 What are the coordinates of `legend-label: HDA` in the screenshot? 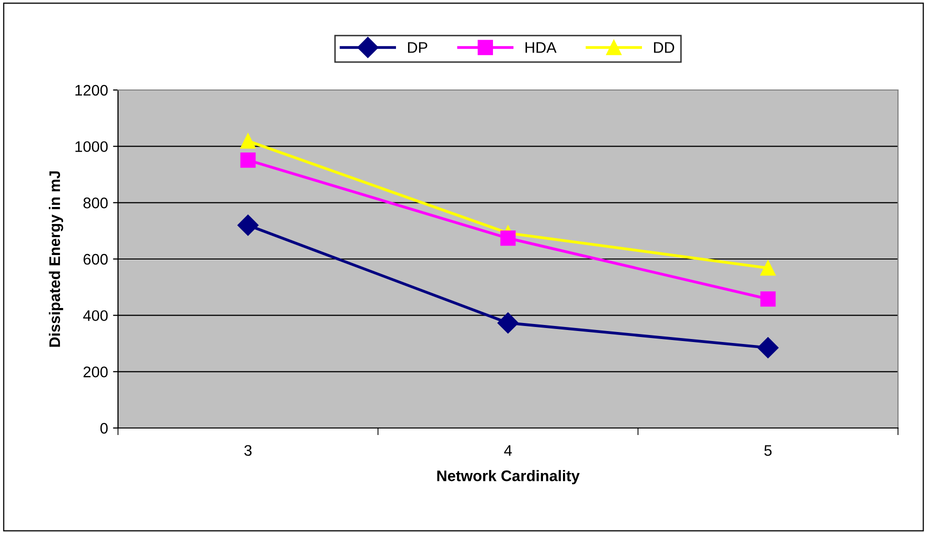 It's located at (541, 47).